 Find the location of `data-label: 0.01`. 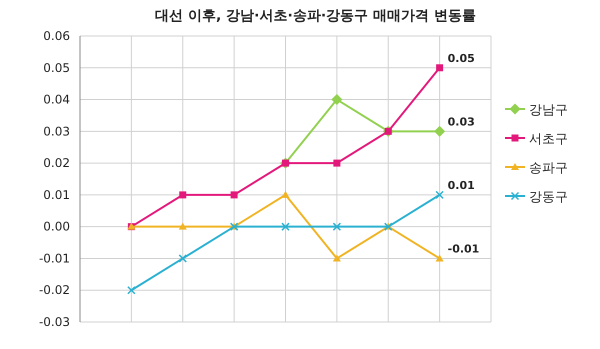

data-label: 0.01 is located at coordinates (461, 185).